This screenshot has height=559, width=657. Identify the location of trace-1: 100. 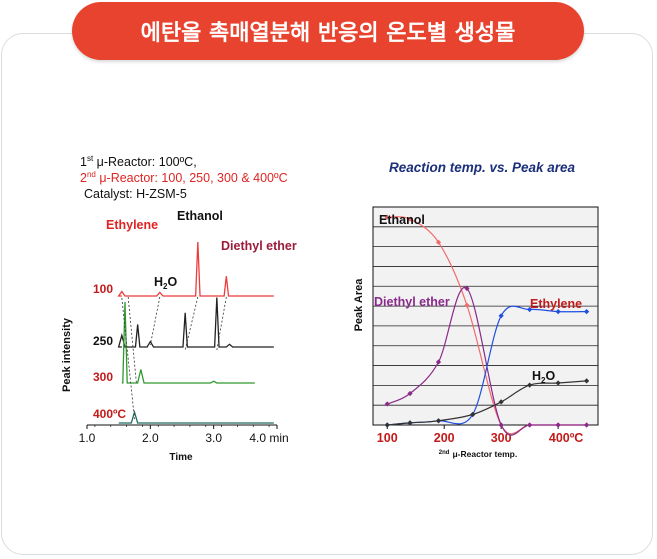
(183, 269).